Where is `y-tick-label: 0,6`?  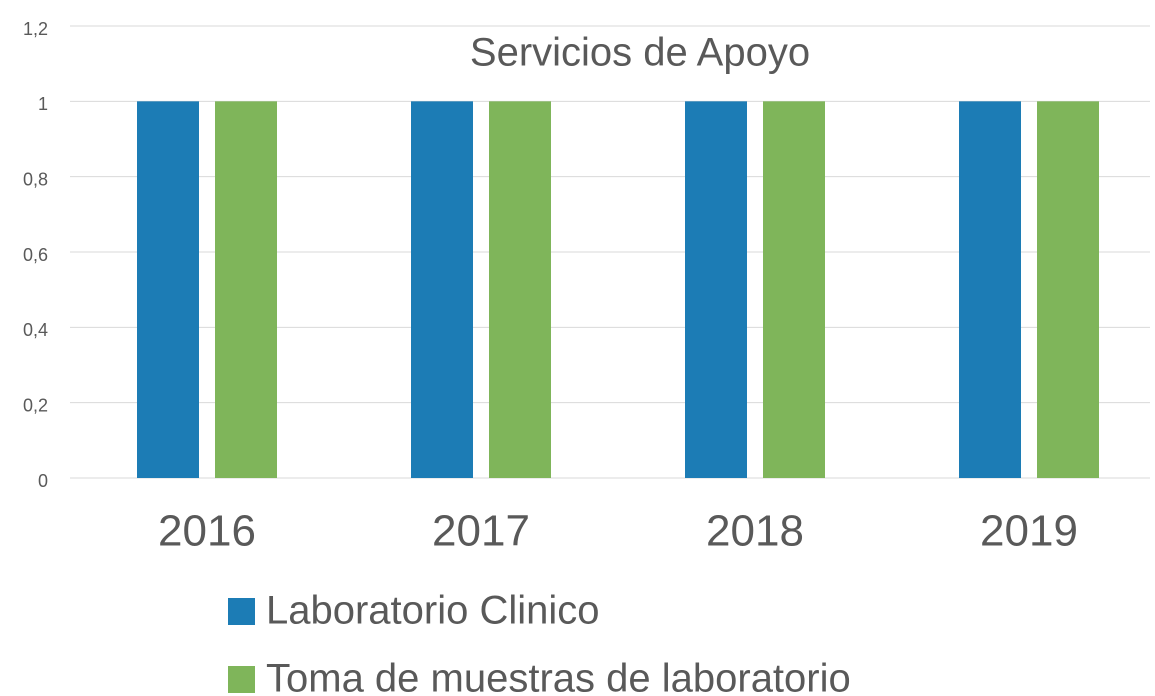
y-tick-label: 0,6 is located at coordinates (35, 255).